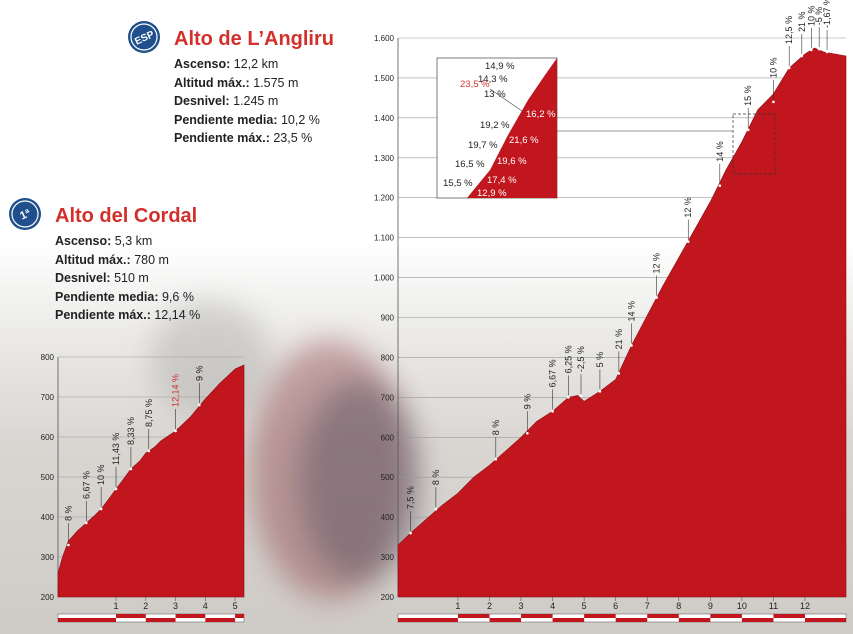 The image size is (853, 634). I want to click on inset-gradient-label: 19,6 %, so click(512, 161).